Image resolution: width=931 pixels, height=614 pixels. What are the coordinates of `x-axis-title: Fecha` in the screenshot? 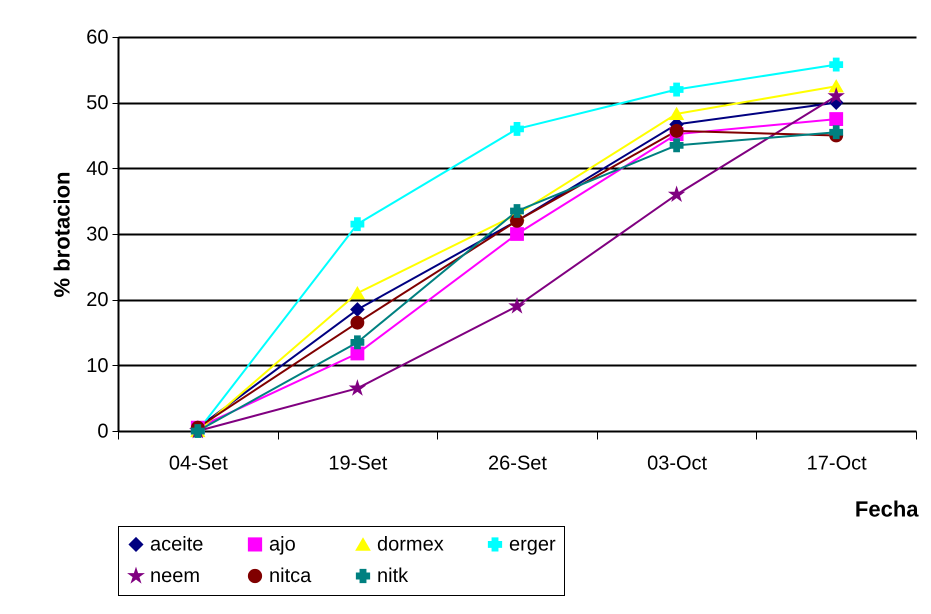 It's located at (887, 509).